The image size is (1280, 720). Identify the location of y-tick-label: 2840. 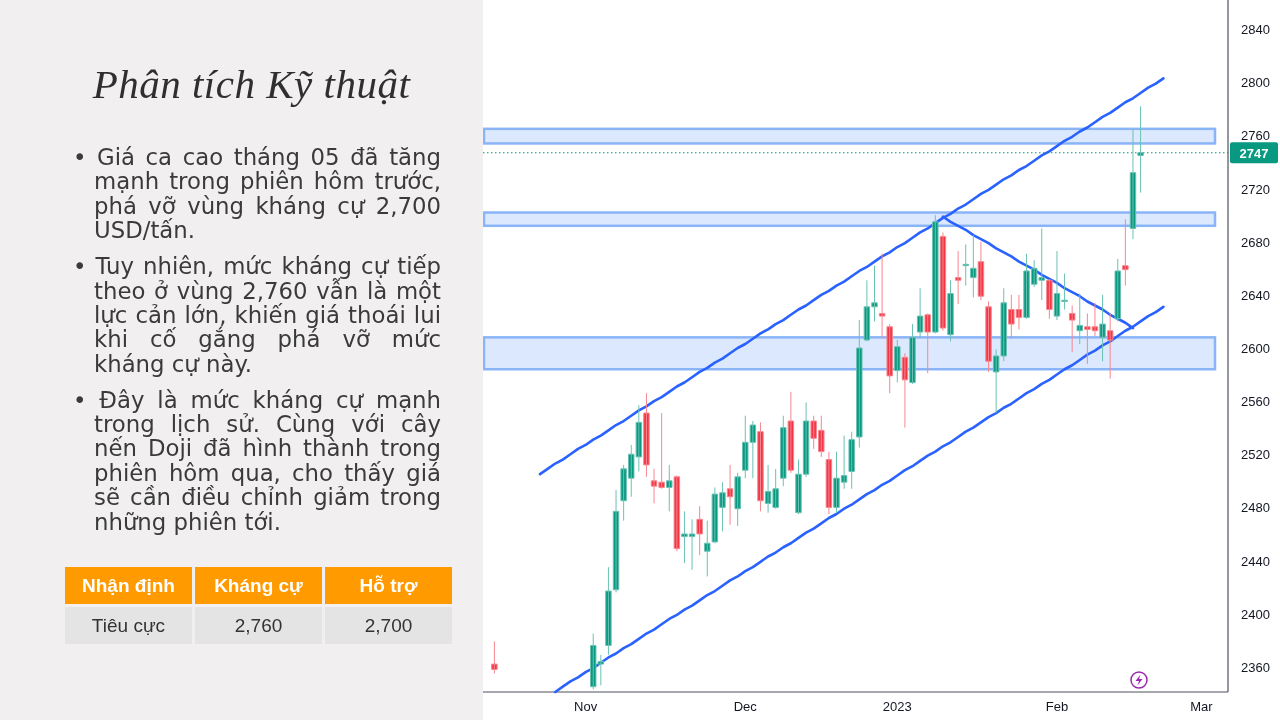
(1255, 29).